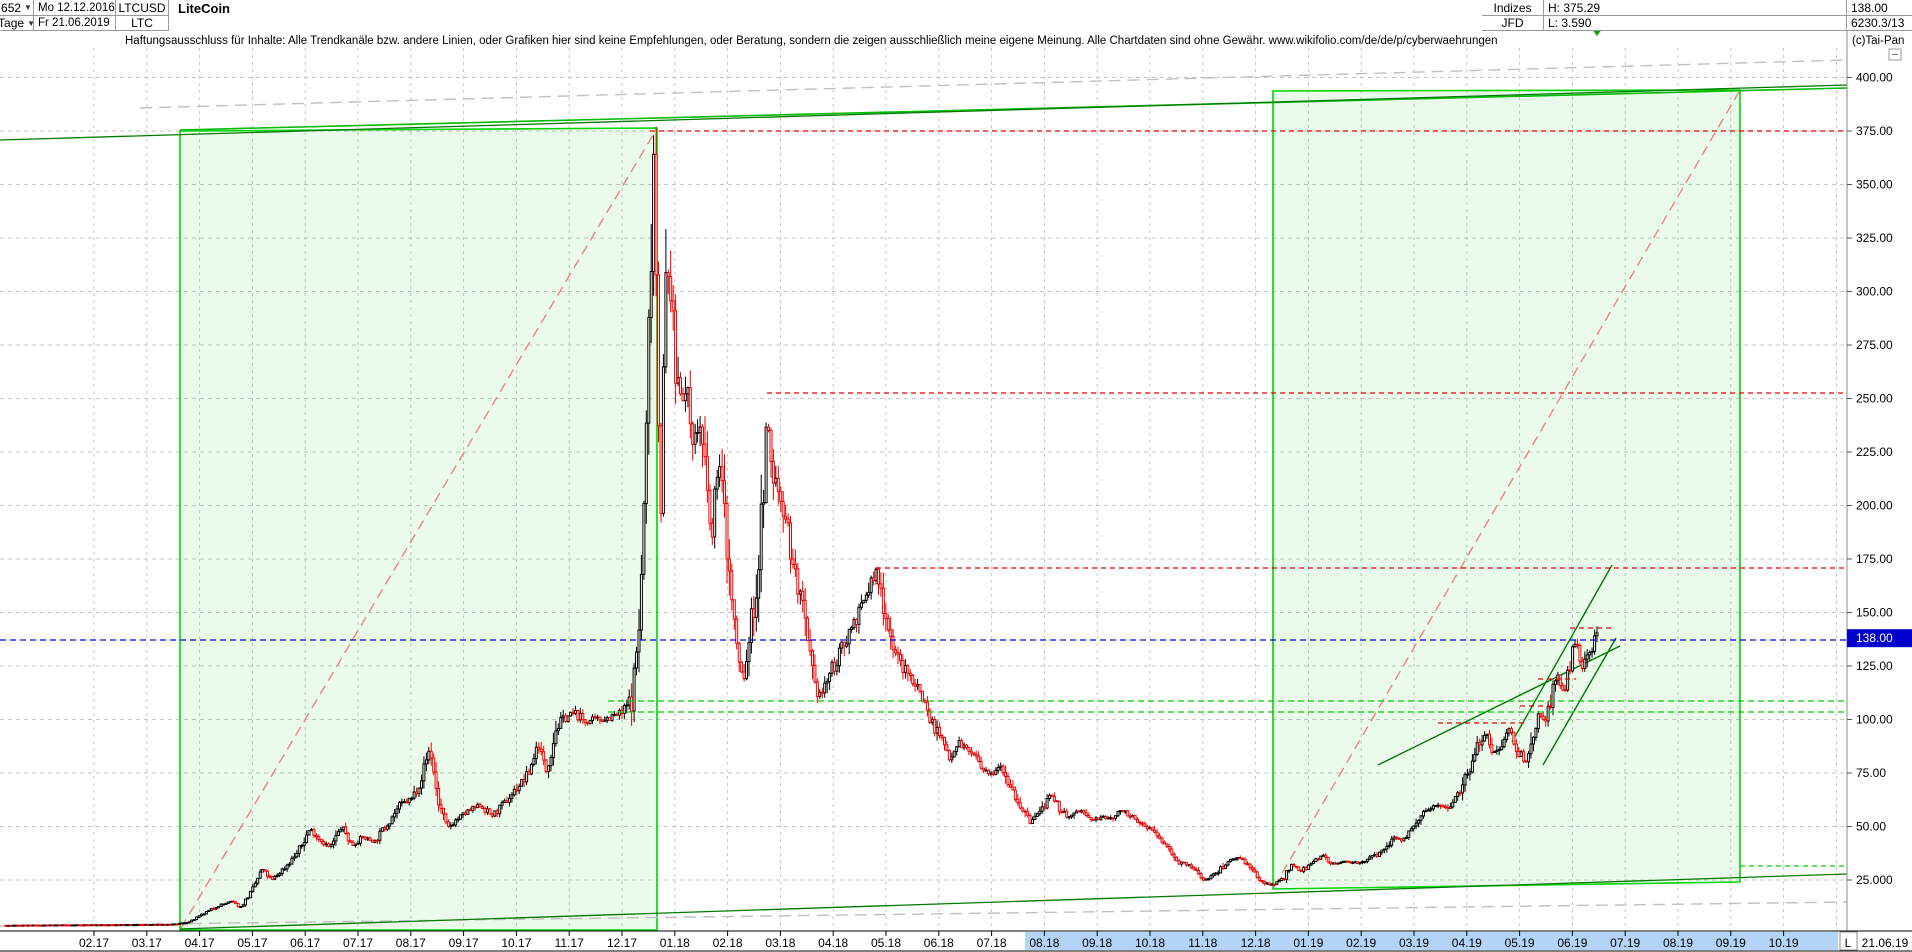 This screenshot has width=1912, height=952. I want to click on month-label: 07.17, so click(358, 943).